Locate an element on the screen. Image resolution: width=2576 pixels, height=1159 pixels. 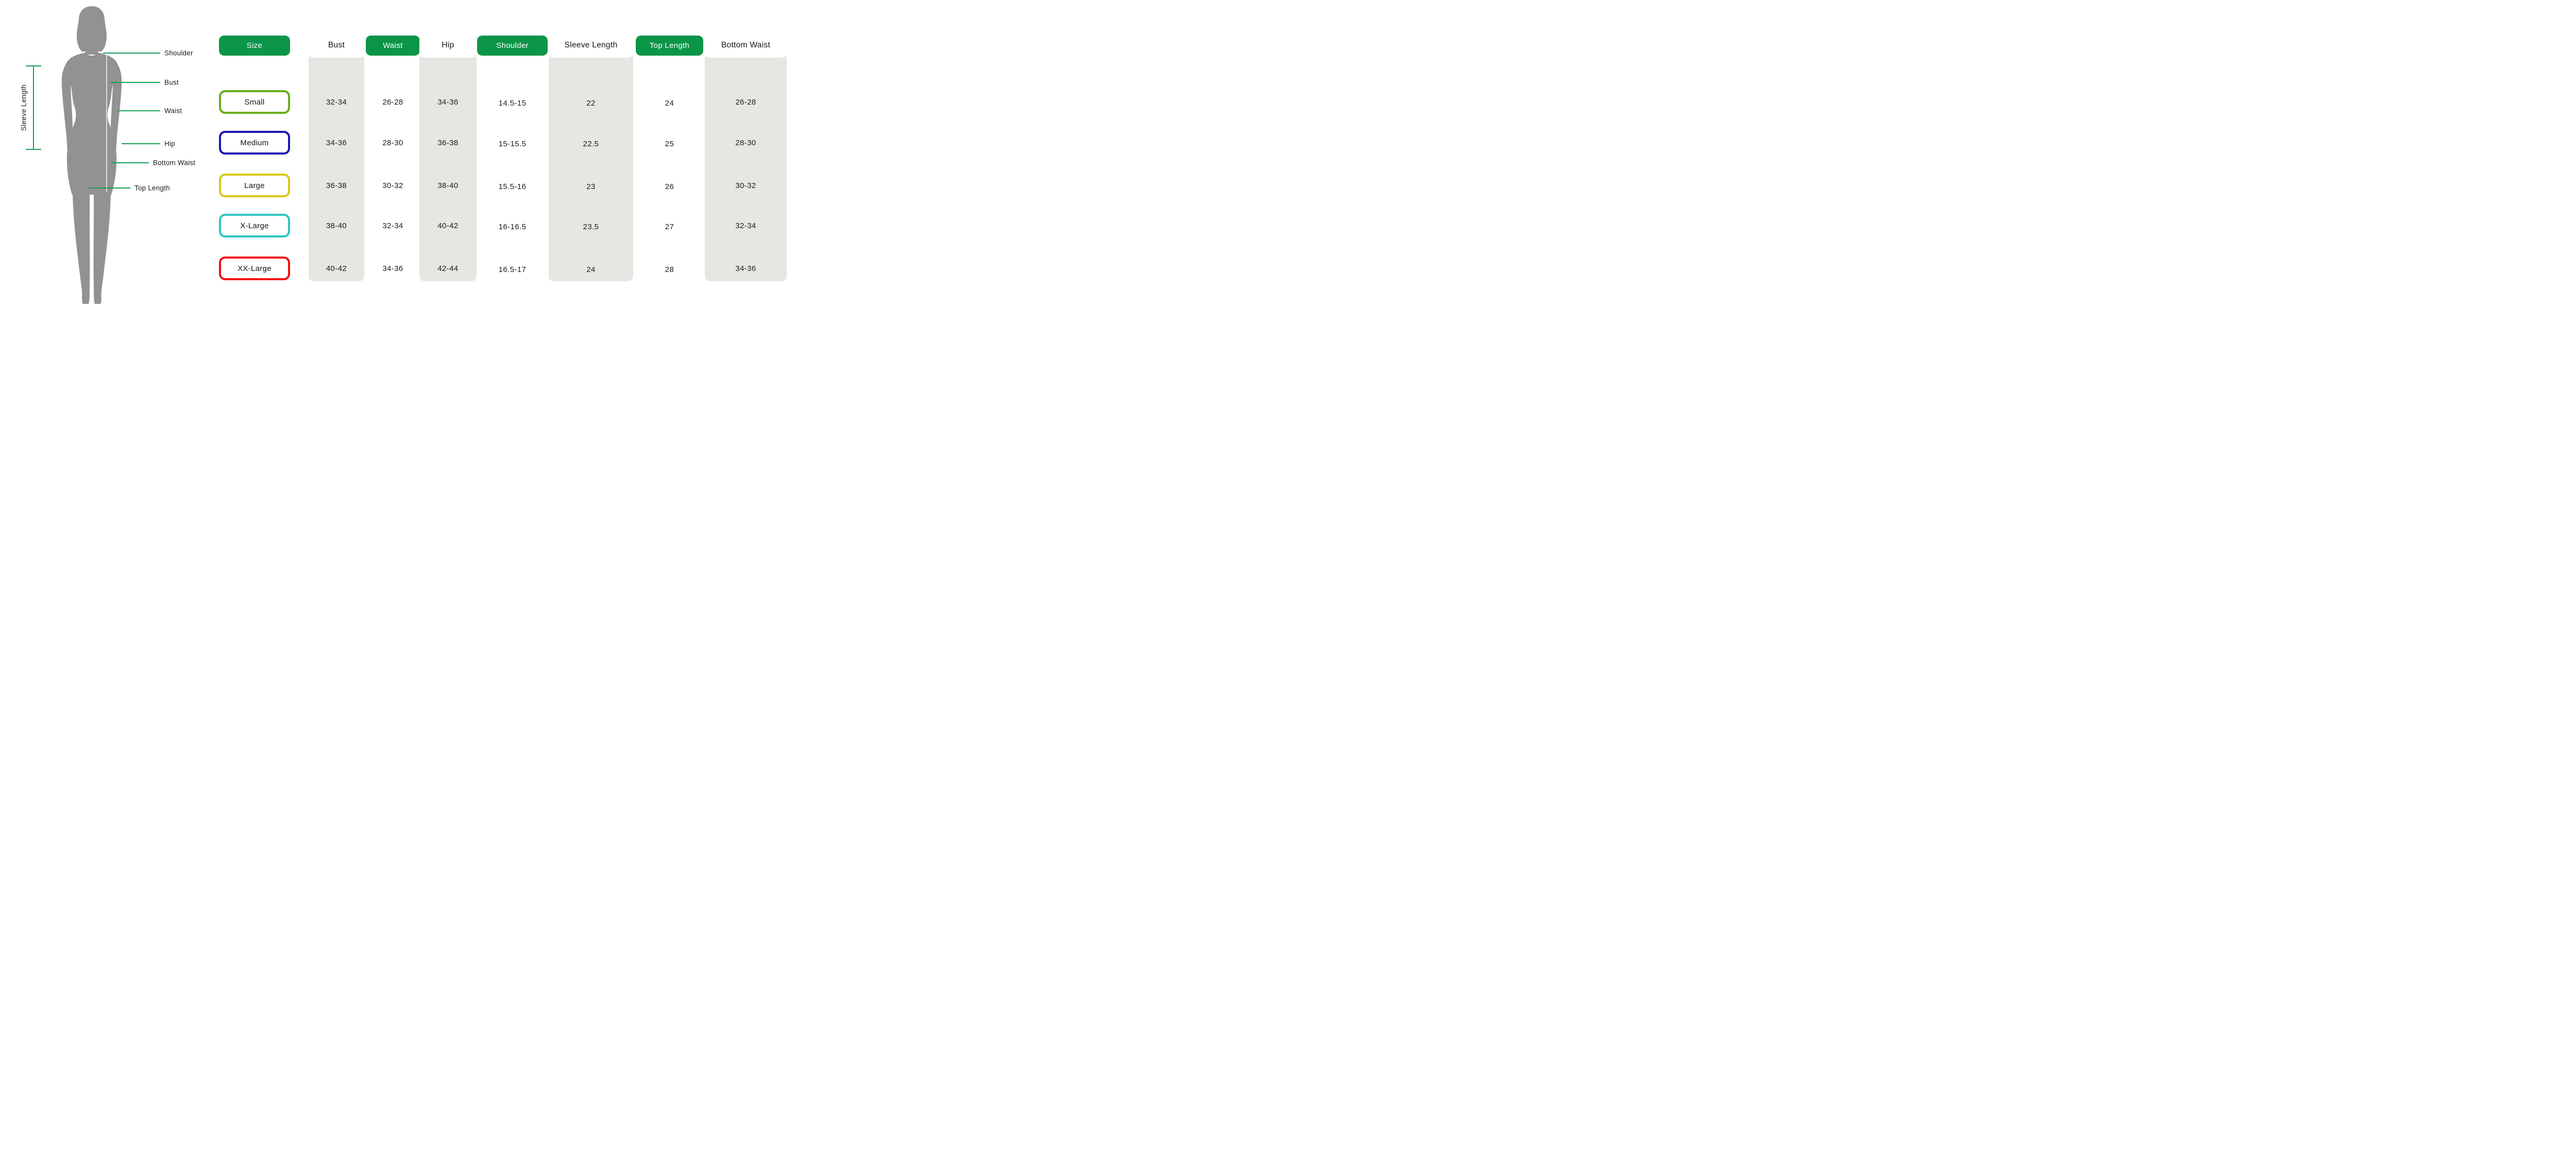
hip-measure-line is located at coordinates (141, 143).